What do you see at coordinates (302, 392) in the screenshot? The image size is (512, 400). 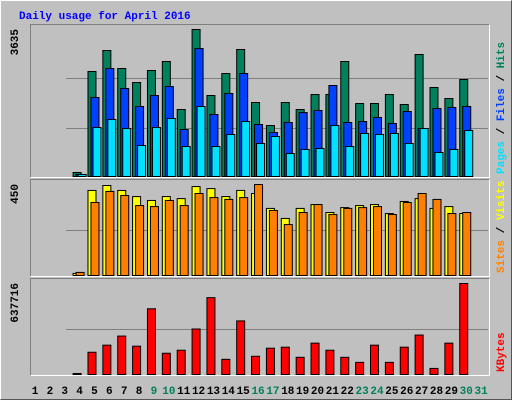 I see `x-tick-label: 19` at bounding box center [302, 392].